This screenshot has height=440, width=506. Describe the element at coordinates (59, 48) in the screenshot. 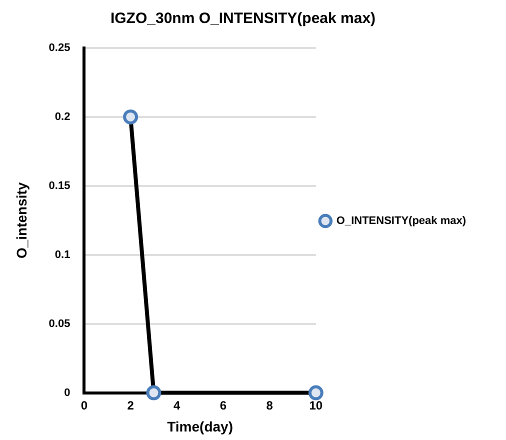

I see `y-tick-label: 0.25` at that location.